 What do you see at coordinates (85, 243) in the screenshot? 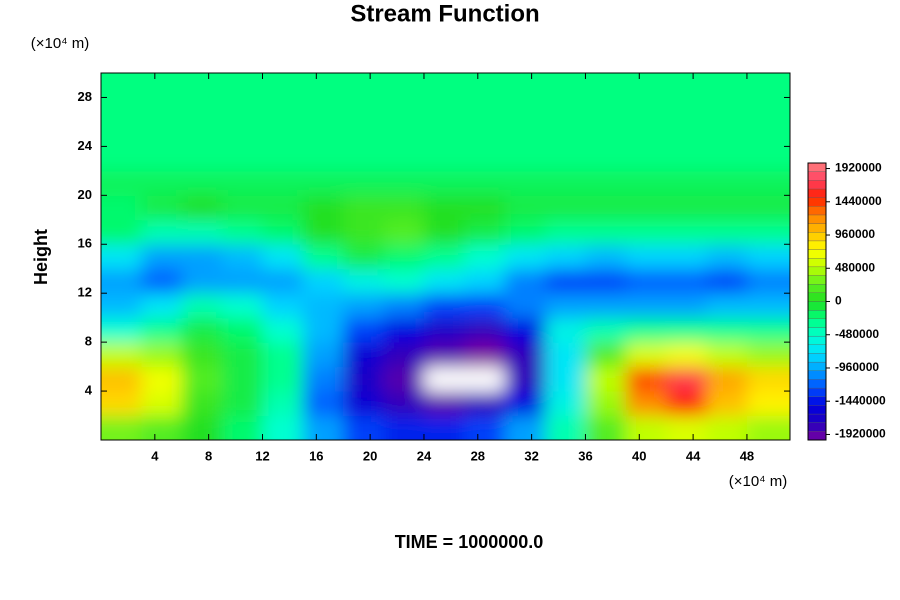
I see `y-tick-label: 16` at bounding box center [85, 243].